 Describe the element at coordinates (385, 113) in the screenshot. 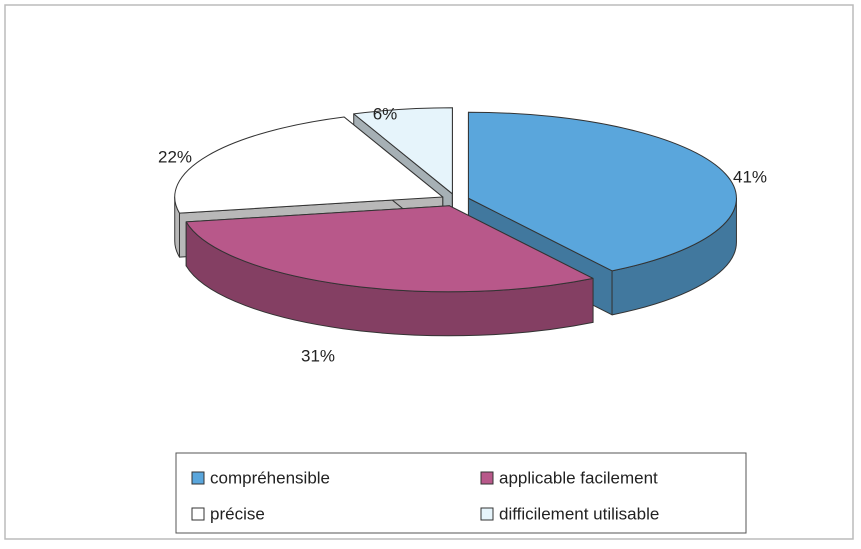

I see `data-label: 6%` at that location.